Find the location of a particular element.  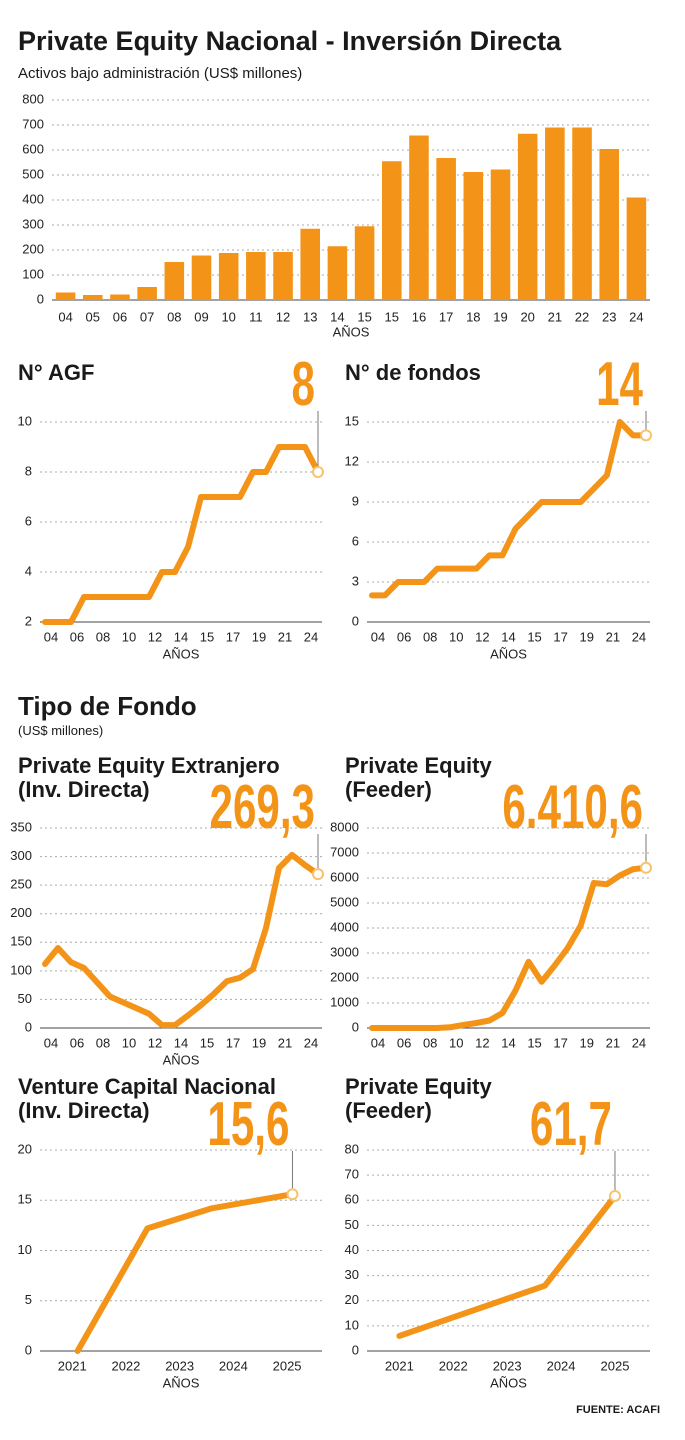

x-tick-label: 22 is located at coordinates (582, 316).